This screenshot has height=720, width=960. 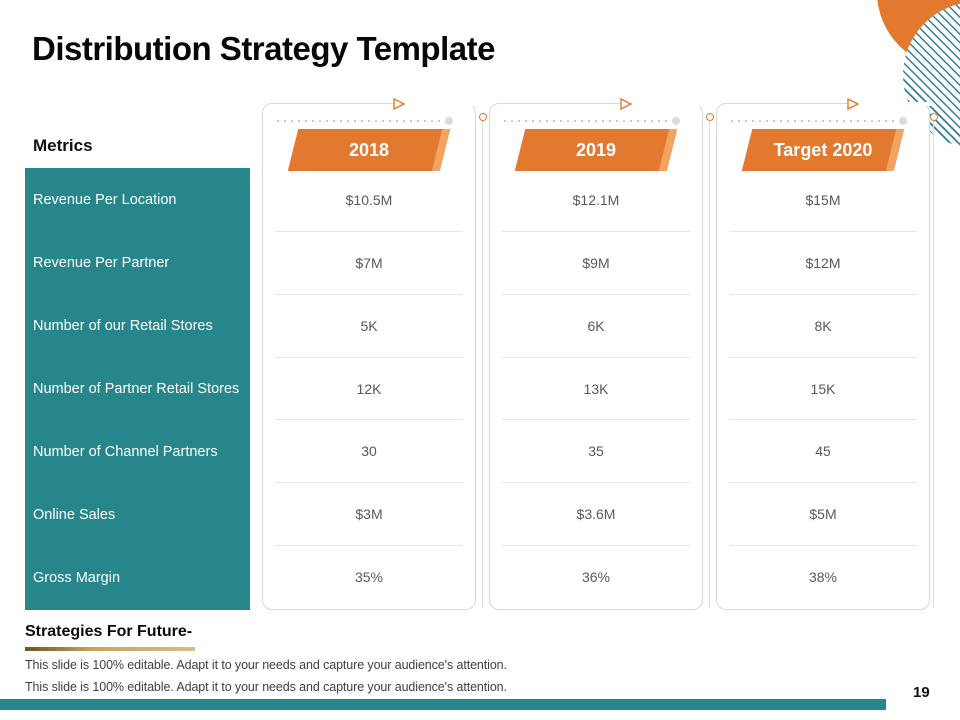 I want to click on year-header-ribbon: 2018, so click(x=369, y=150).